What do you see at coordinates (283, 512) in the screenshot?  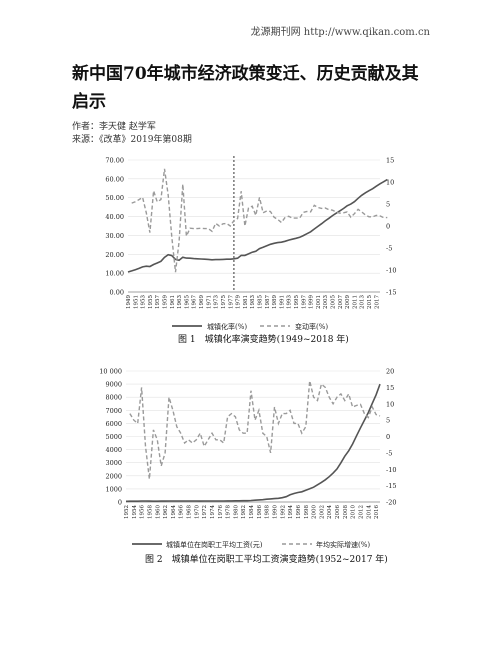 I see `x-axis-tick-label: 1992` at bounding box center [283, 512].